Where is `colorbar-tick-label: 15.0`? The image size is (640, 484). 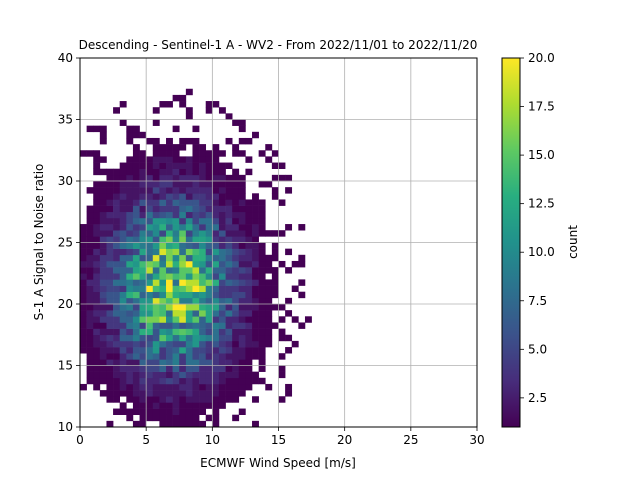 colorbar-tick-label: 15.0 is located at coordinates (541, 155).